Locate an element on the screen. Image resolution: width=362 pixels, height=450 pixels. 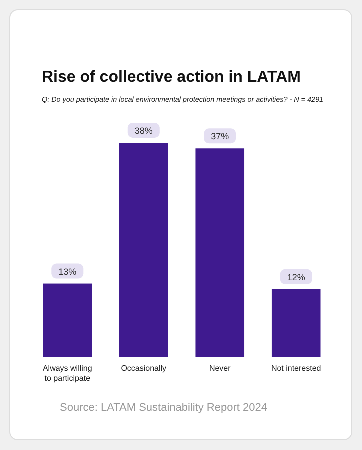
data-label: 12% is located at coordinates (296, 277).